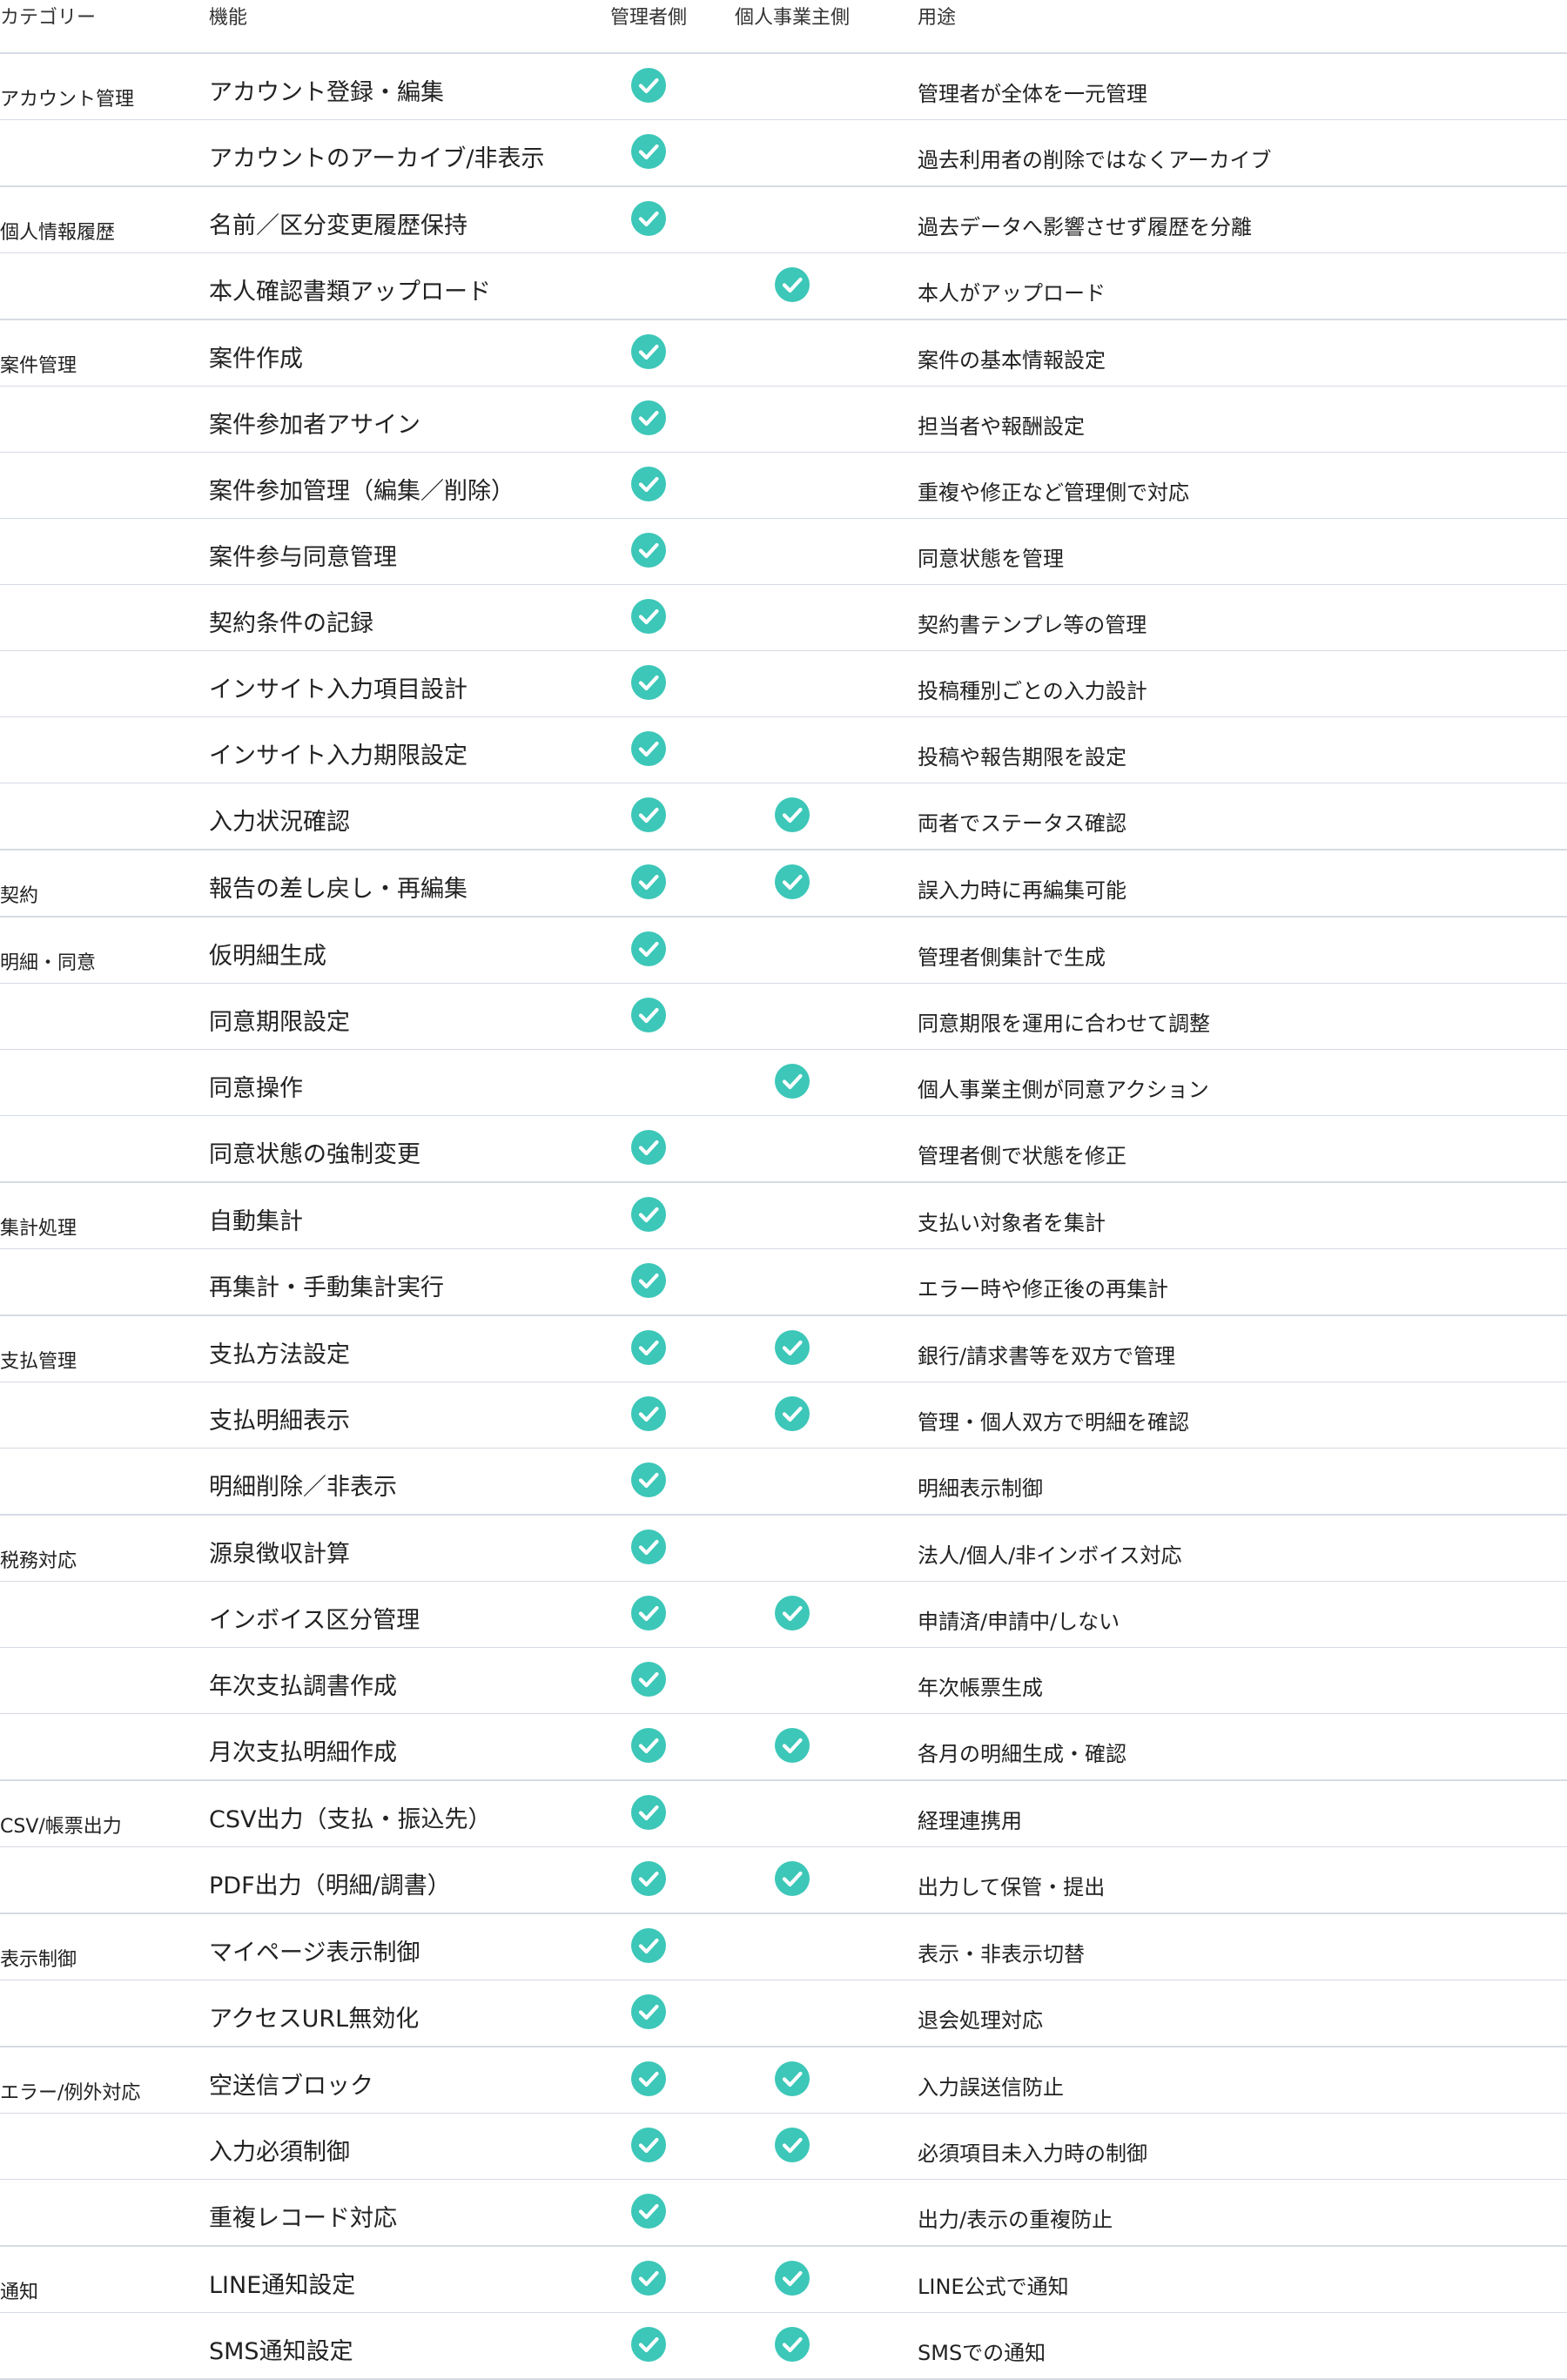  I want to click on usage-label: 銀行/請求書等を双方で管理, so click(1047, 1356).